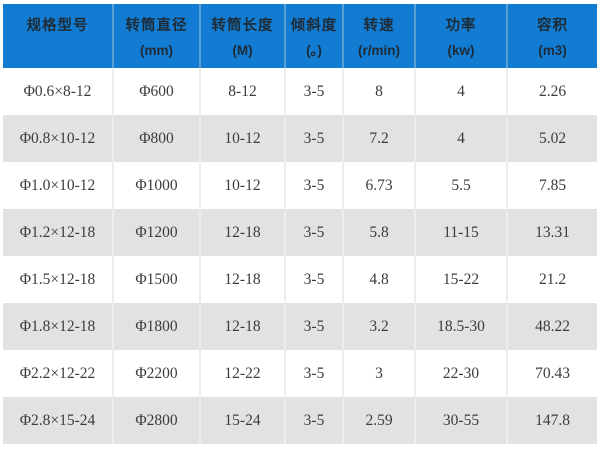  What do you see at coordinates (242, 420) in the screenshot?
I see `table-cell: 15-24` at bounding box center [242, 420].